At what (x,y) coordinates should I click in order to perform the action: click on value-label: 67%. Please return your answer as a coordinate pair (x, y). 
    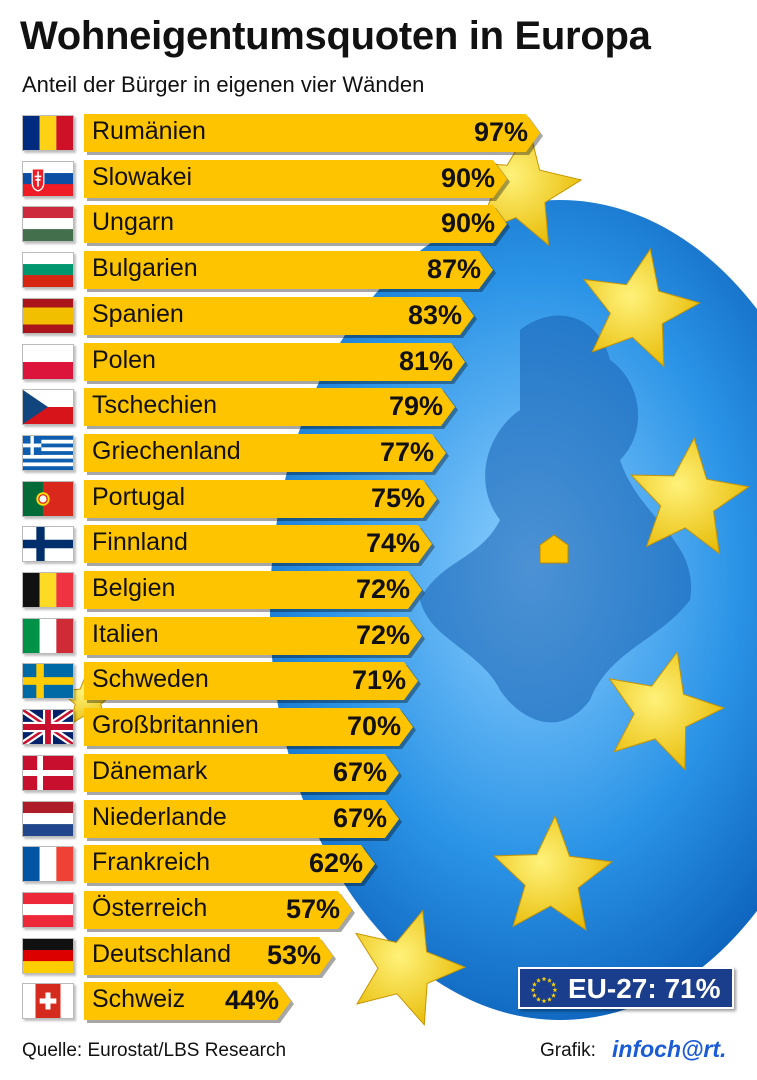
    Looking at the image, I should click on (359, 772).